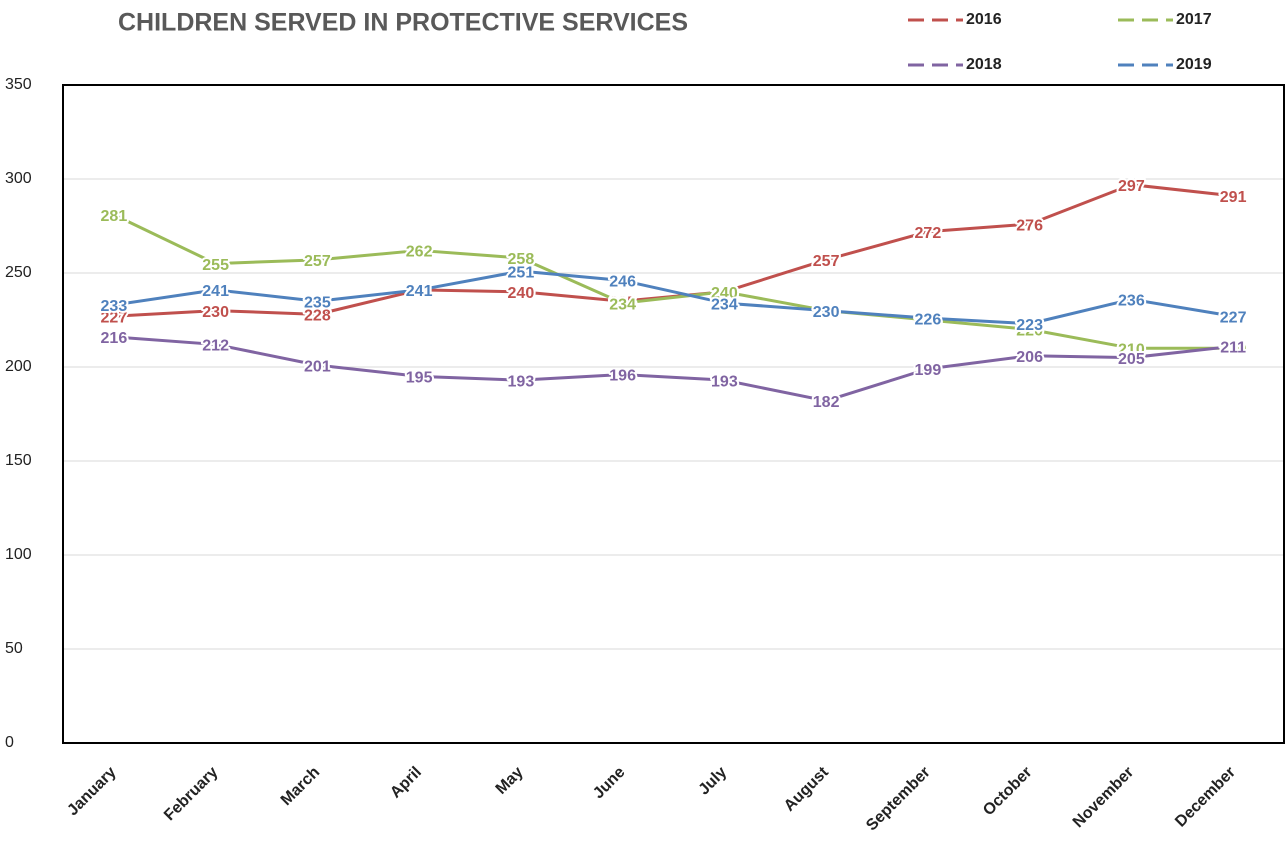 The width and height of the screenshot is (1287, 864). What do you see at coordinates (1007, 791) in the screenshot?
I see `x-tick-label: October` at bounding box center [1007, 791].